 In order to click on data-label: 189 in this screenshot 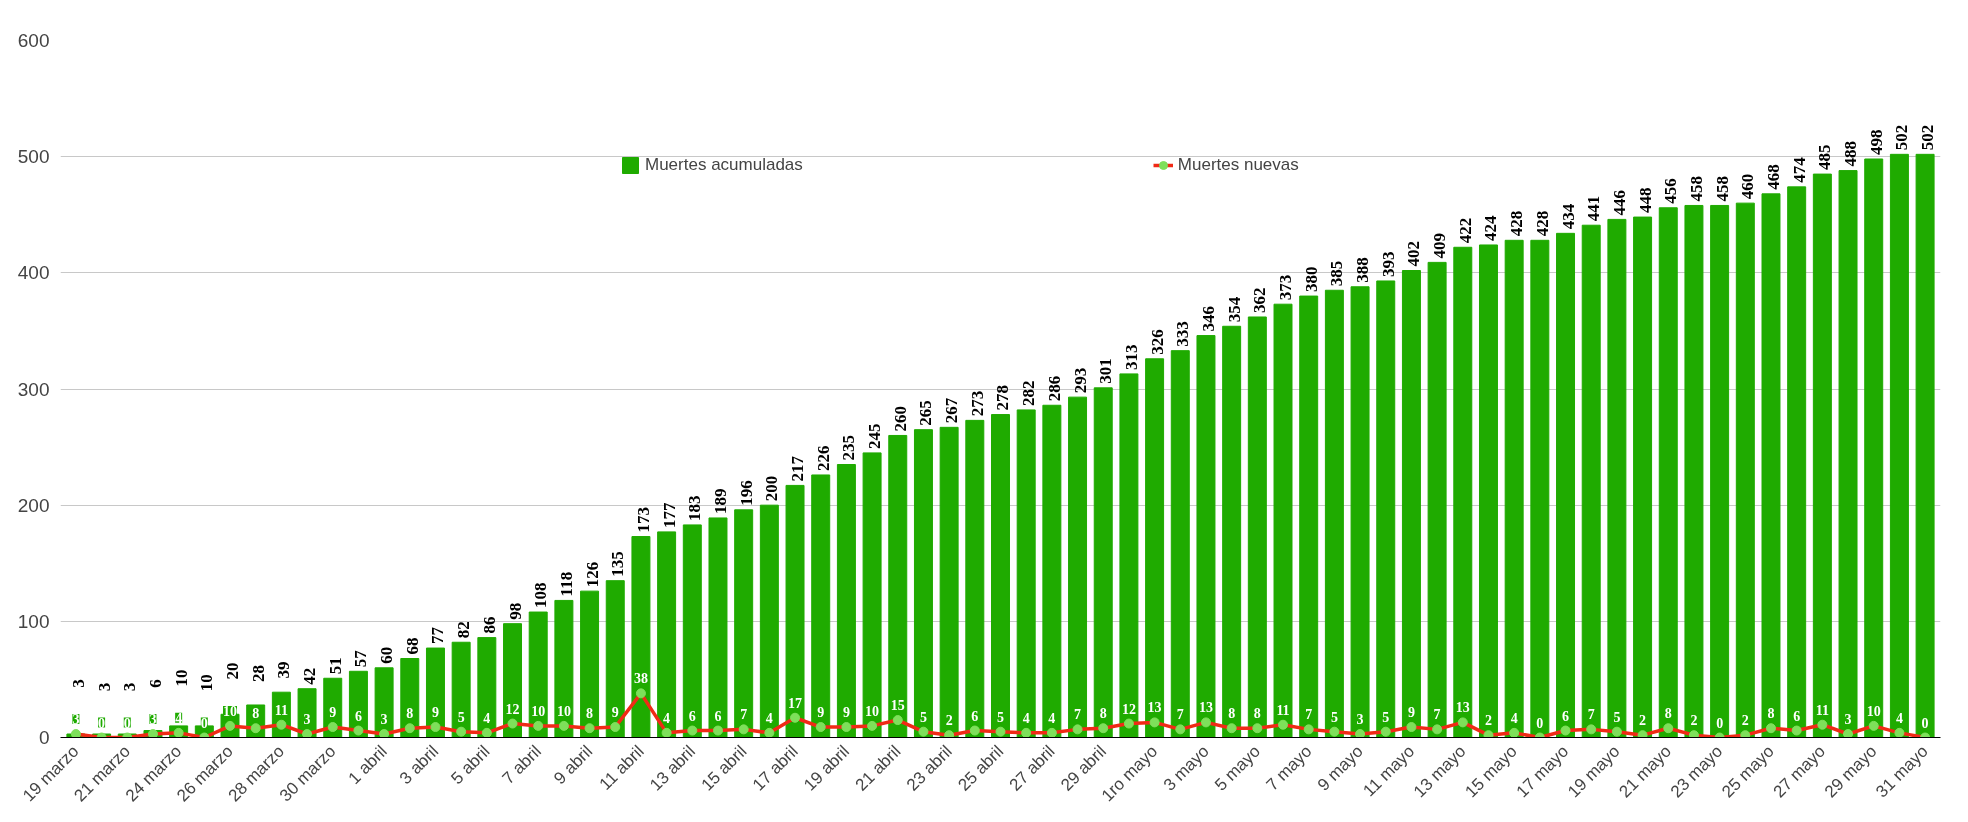, I will do `click(720, 501)`.